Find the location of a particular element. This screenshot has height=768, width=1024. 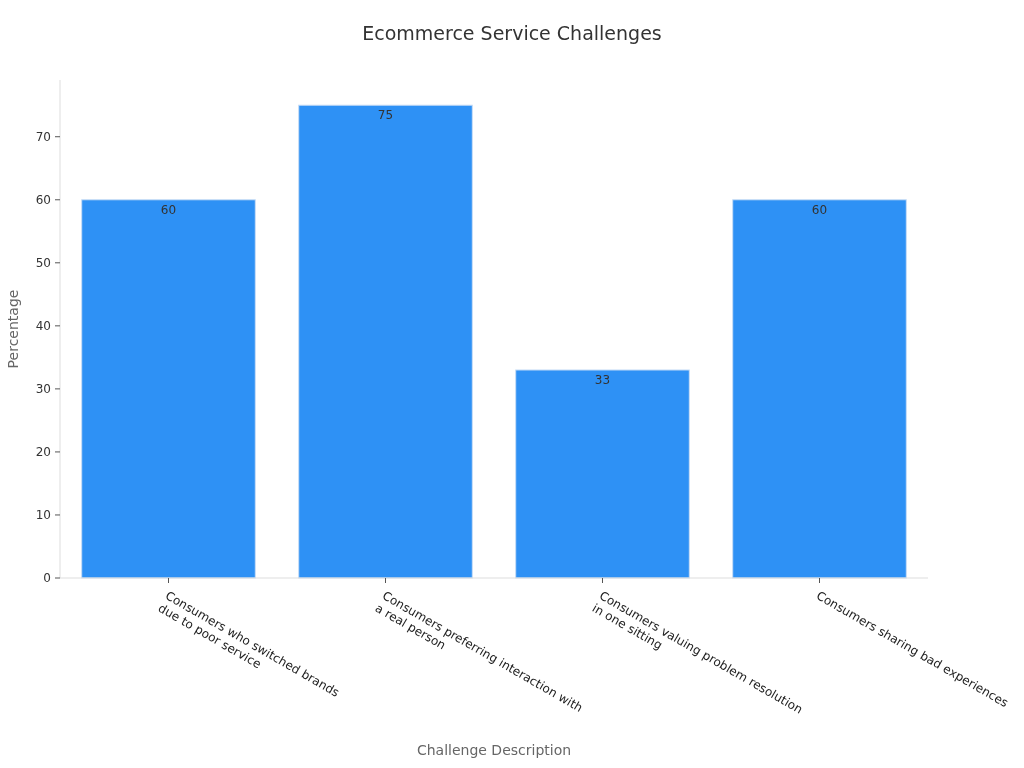

y-tick-label: 50 is located at coordinates (43, 263).